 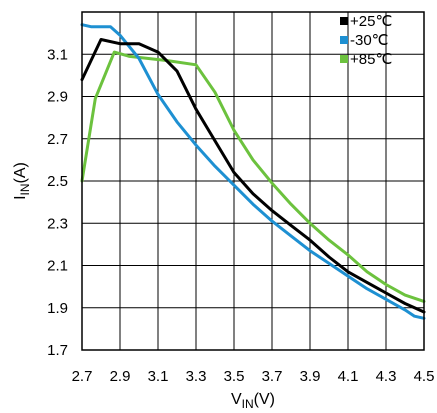 What do you see at coordinates (371, 21) in the screenshot?
I see `legend-label: +25℃` at bounding box center [371, 21].